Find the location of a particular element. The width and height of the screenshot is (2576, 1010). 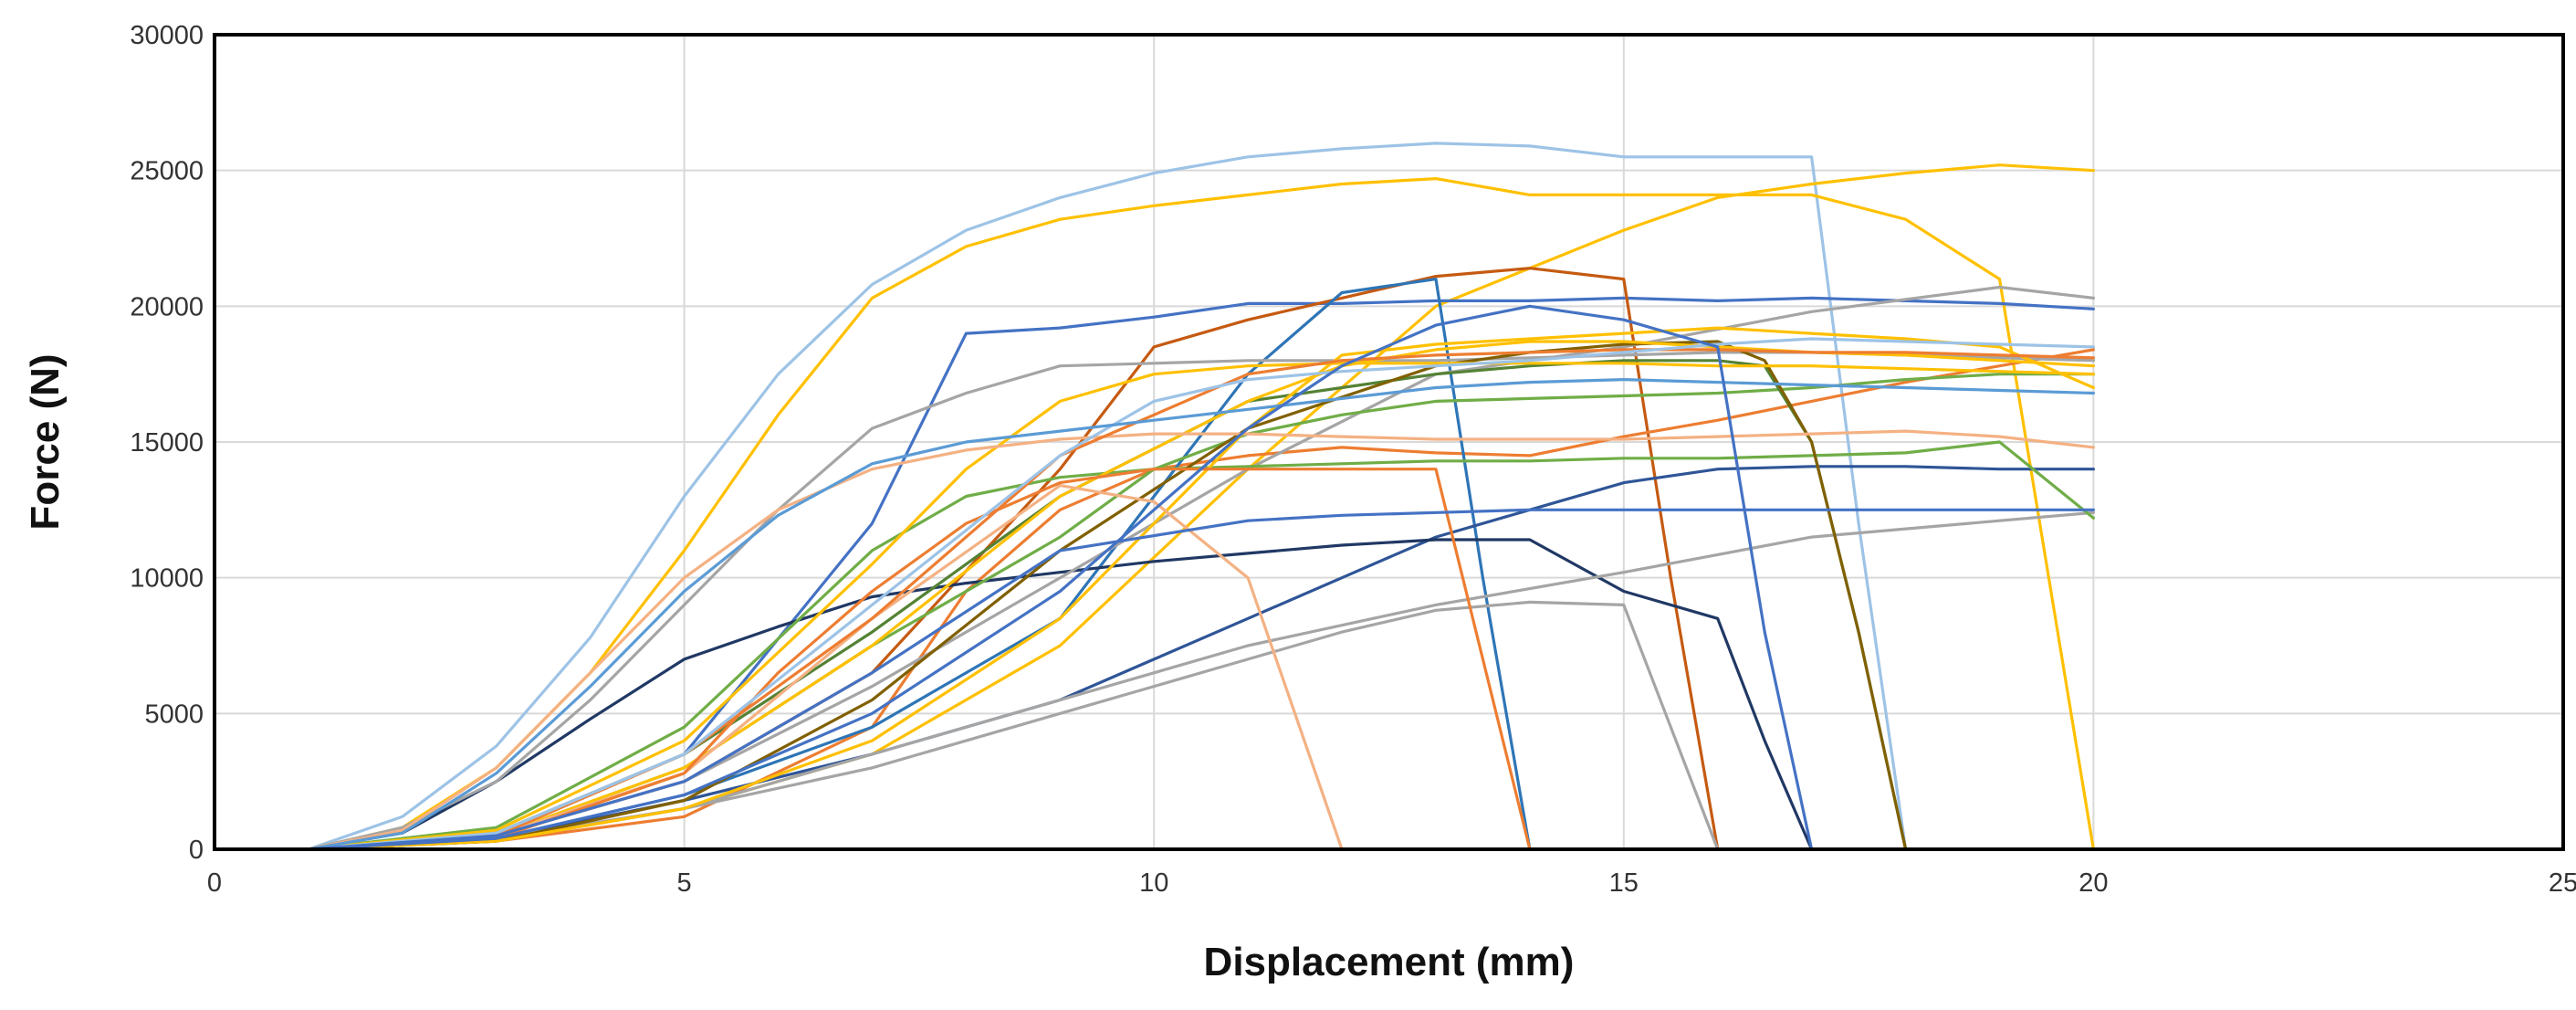

y-tick-label: 25000 is located at coordinates (167, 171).